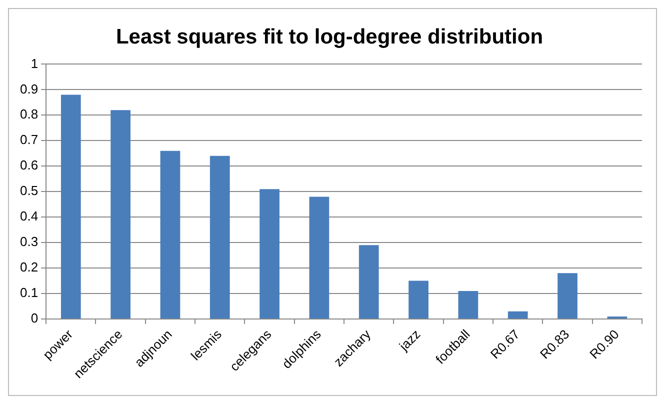  I want to click on y-tick-label: 0.7, so click(29, 140).